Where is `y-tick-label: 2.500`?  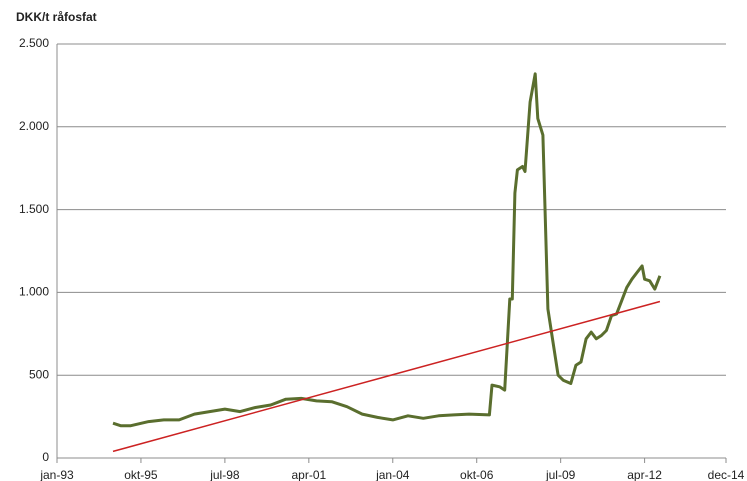
y-tick-label: 2.500 is located at coordinates (34, 43).